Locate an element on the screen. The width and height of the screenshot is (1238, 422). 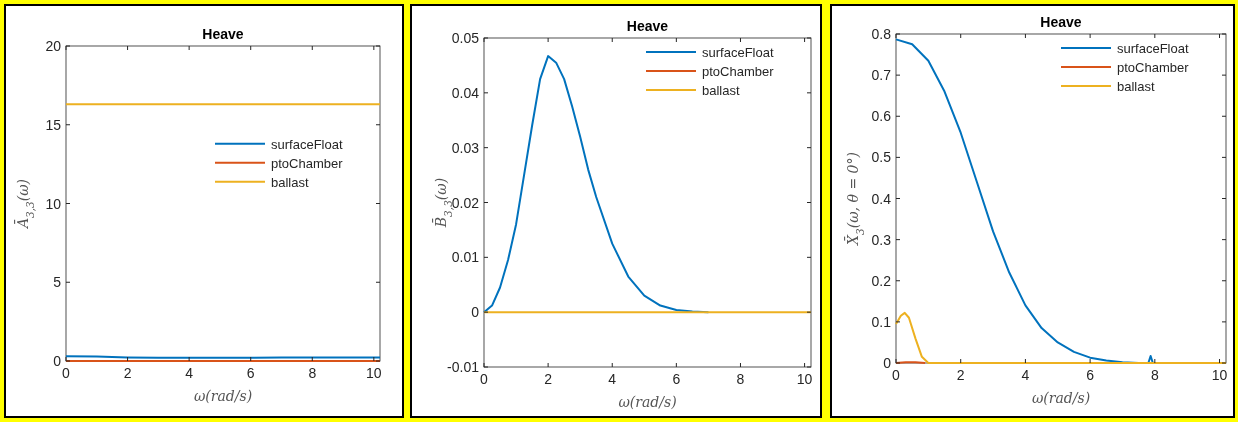
y-tick-label: 0.8 is located at coordinates (881, 34).